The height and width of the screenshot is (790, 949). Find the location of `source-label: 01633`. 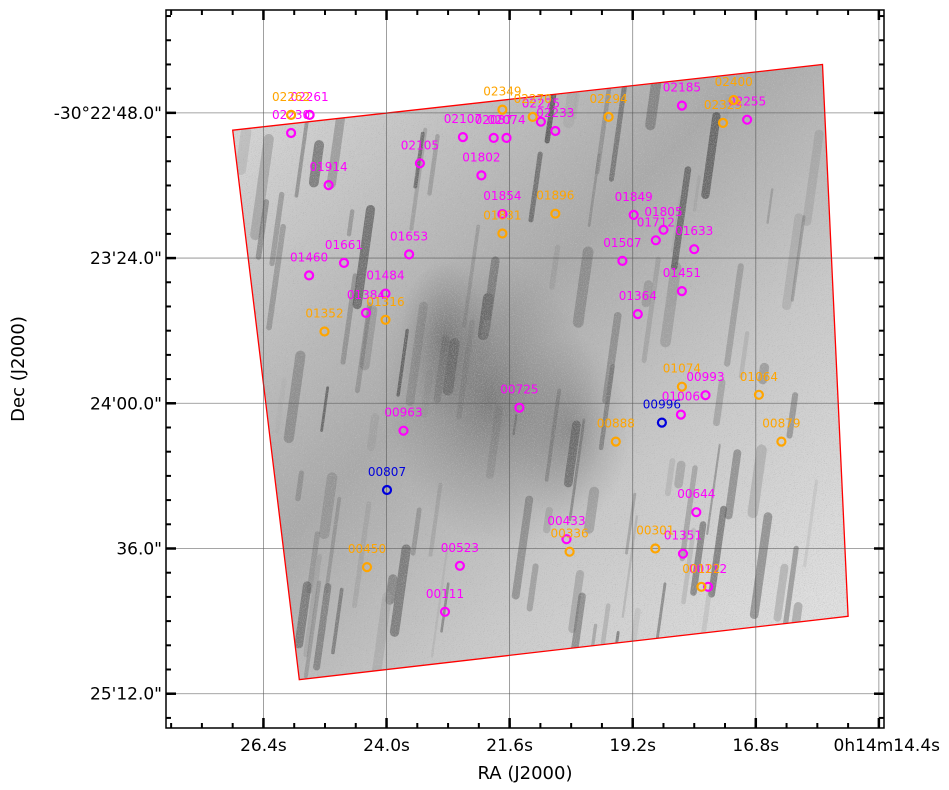

source-label: 01633 is located at coordinates (694, 231).